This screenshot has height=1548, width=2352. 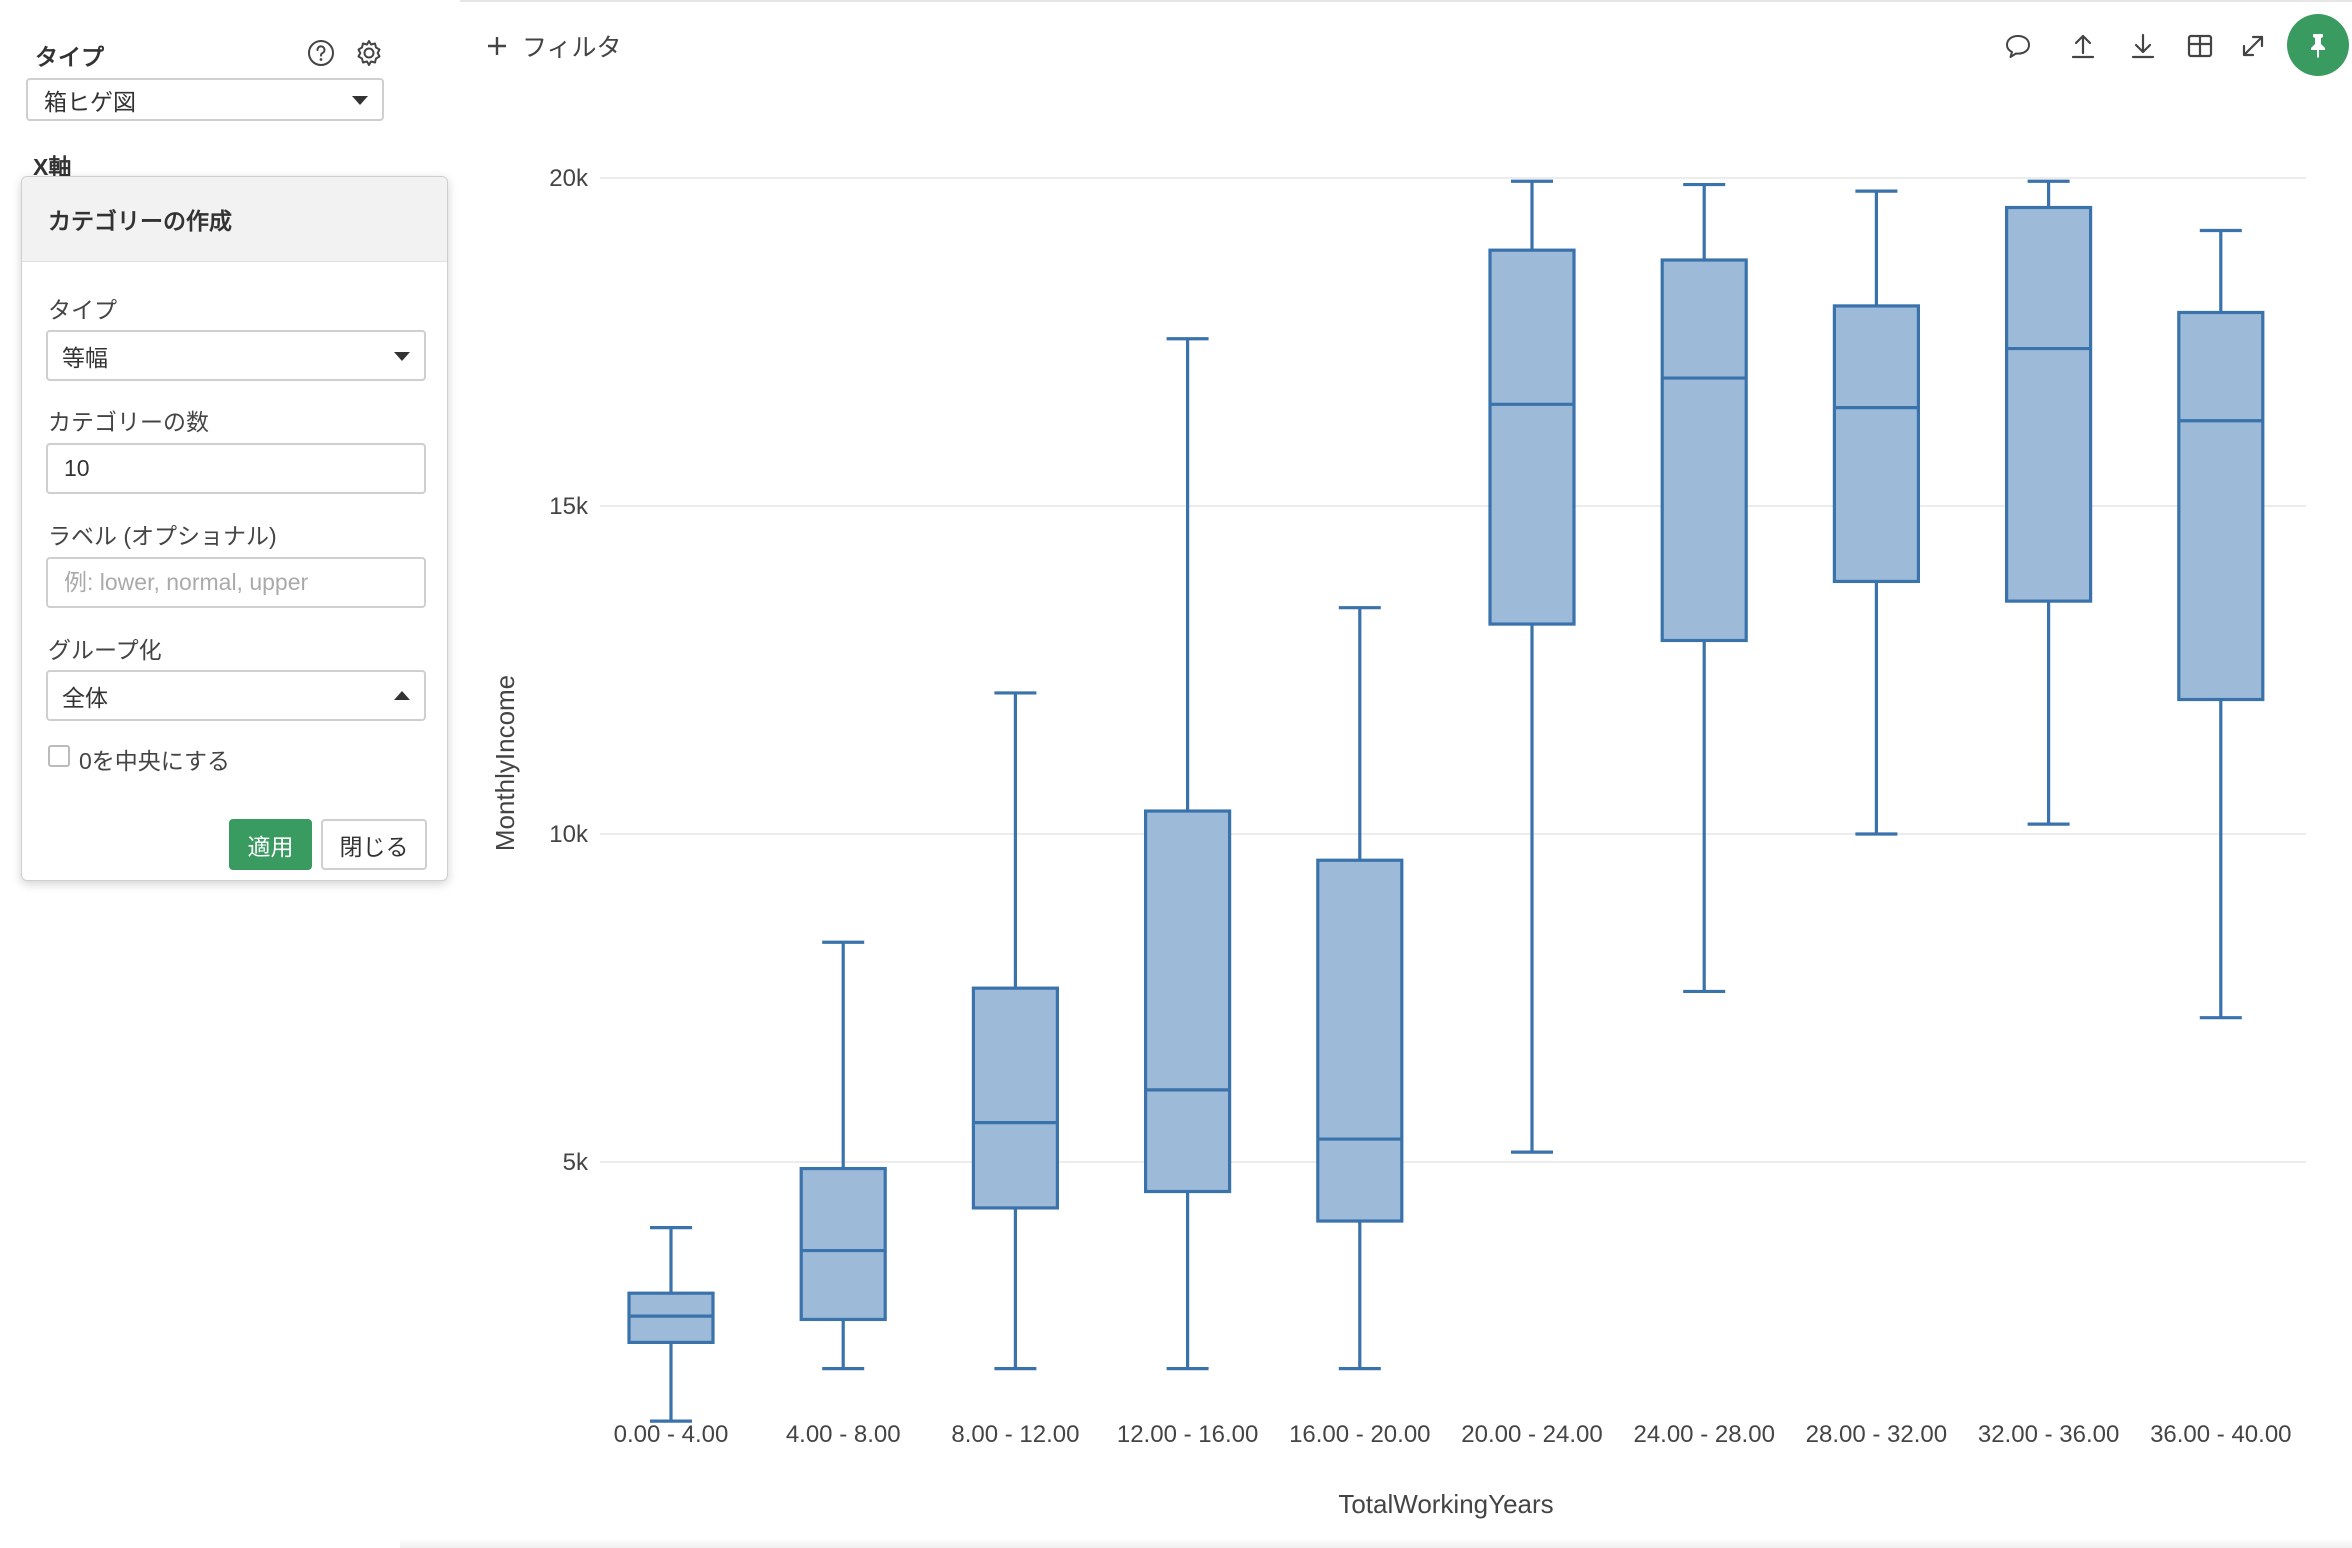 What do you see at coordinates (572, 48) in the screenshot?
I see `filter-label: フィルタ` at bounding box center [572, 48].